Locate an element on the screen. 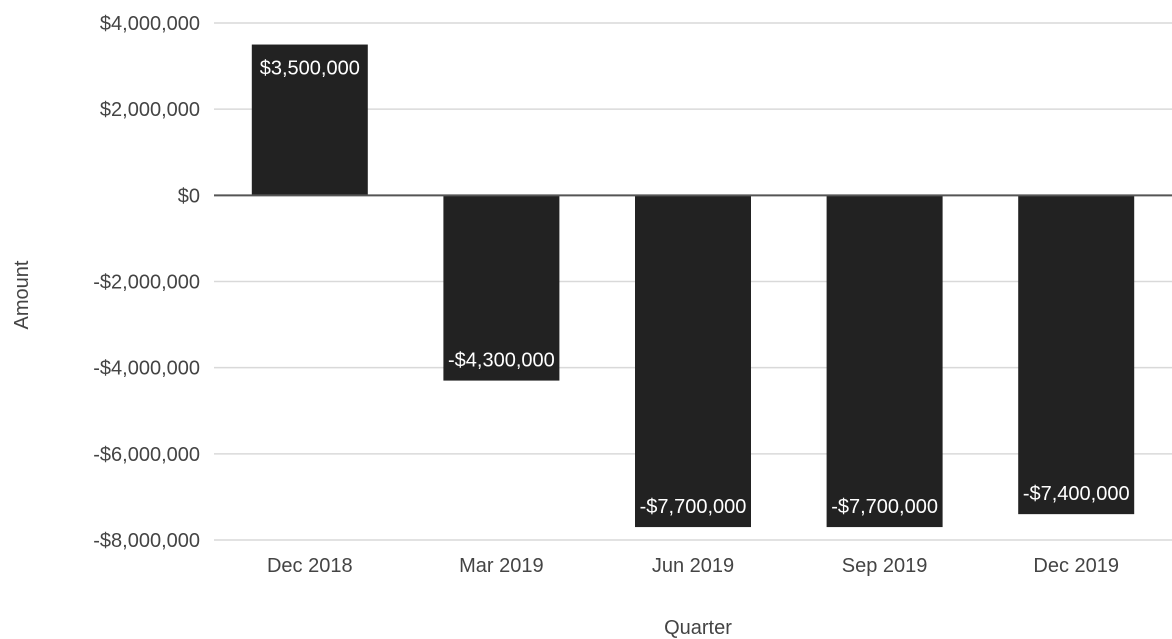 This screenshot has width=1172, height=639. bar-value-label: $3,500,000 is located at coordinates (310, 69).